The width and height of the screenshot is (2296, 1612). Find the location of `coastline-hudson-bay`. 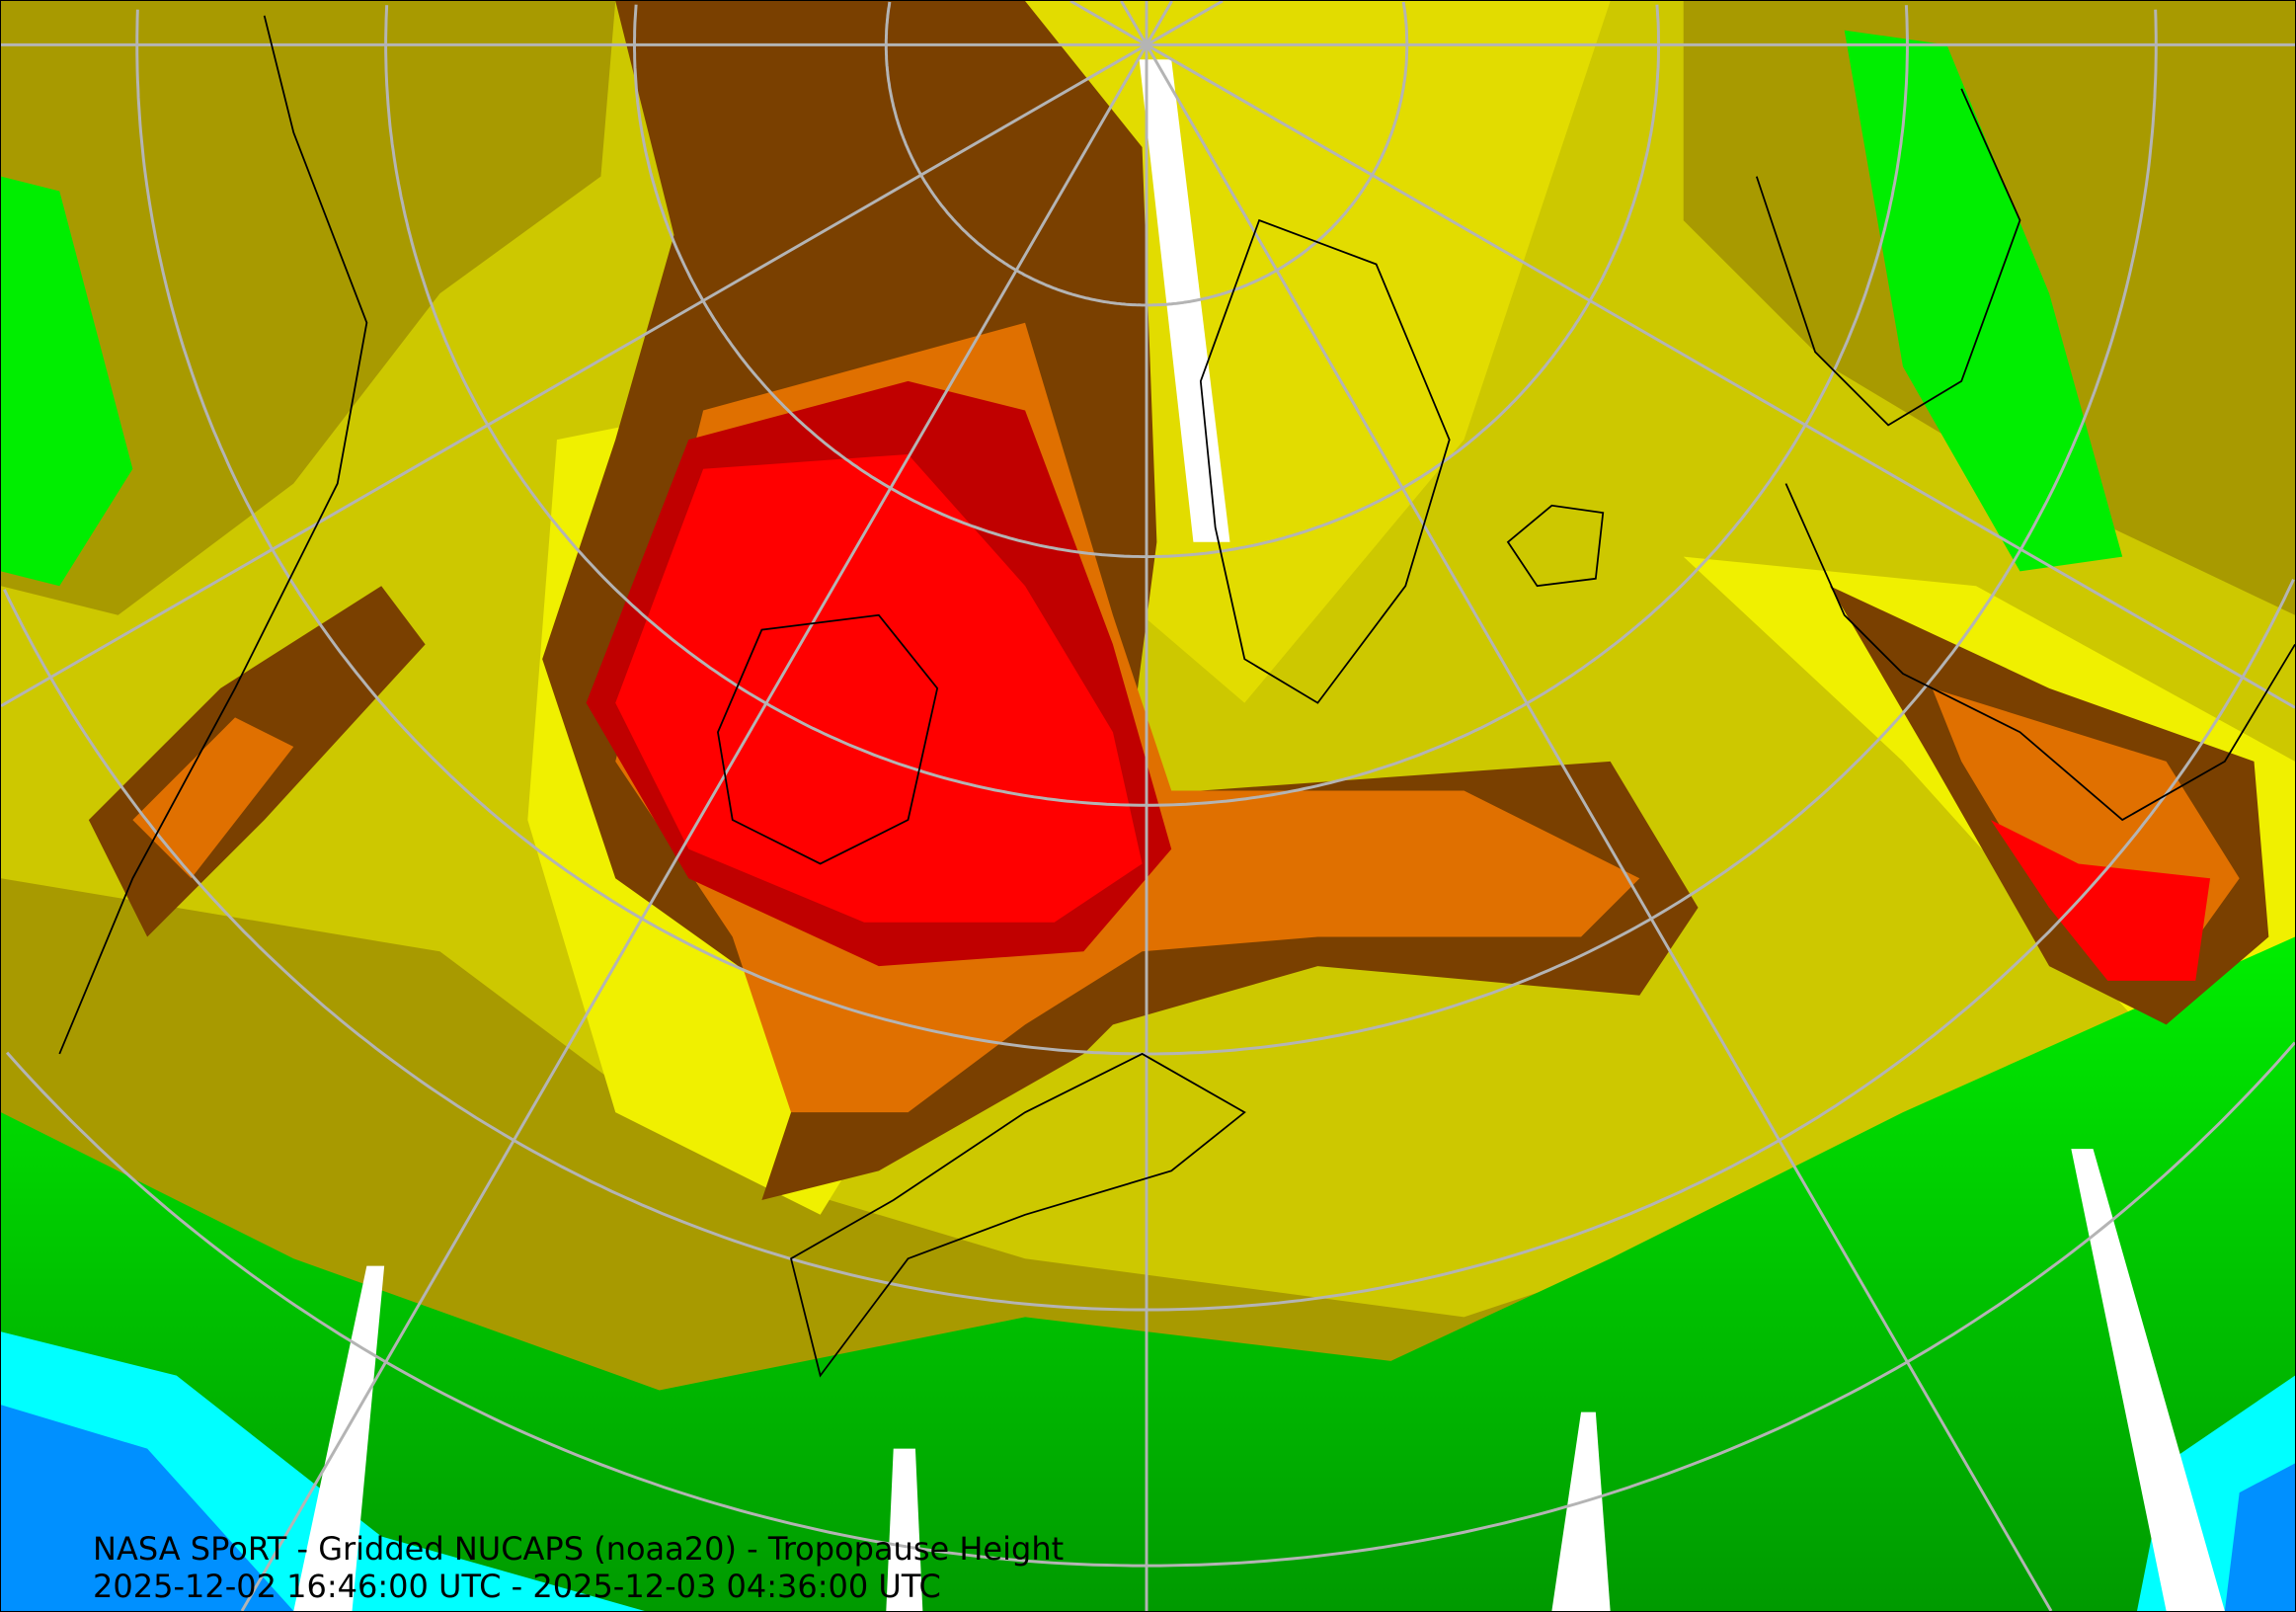

coastline-hudson-bay is located at coordinates (828, 739).